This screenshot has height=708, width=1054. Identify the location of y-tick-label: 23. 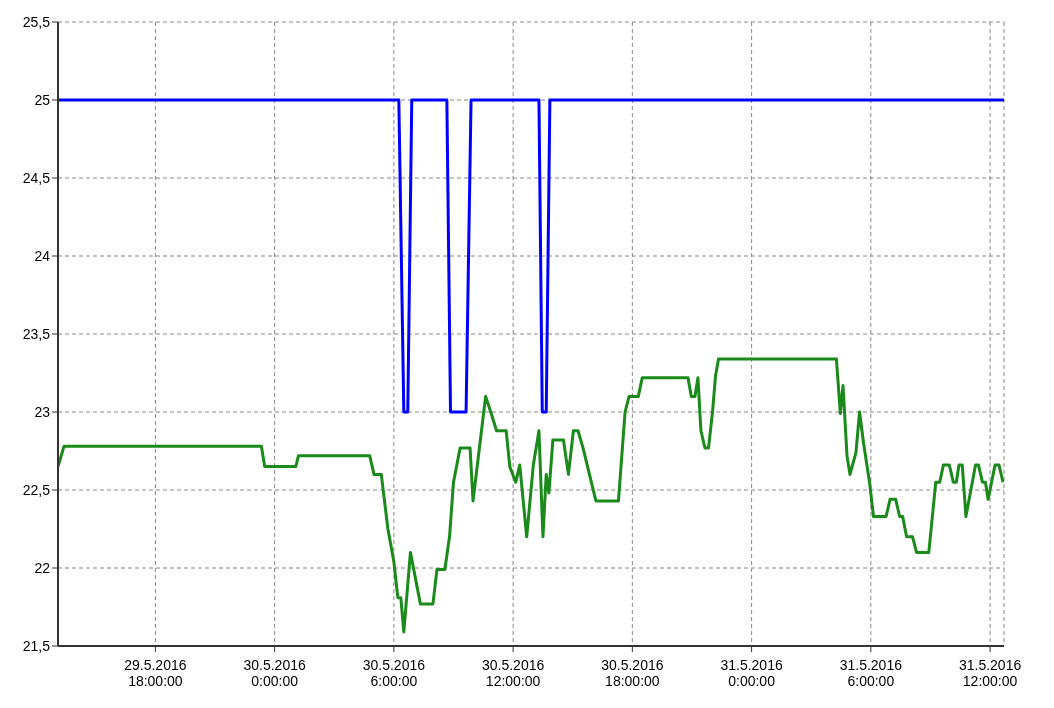
(42, 411).